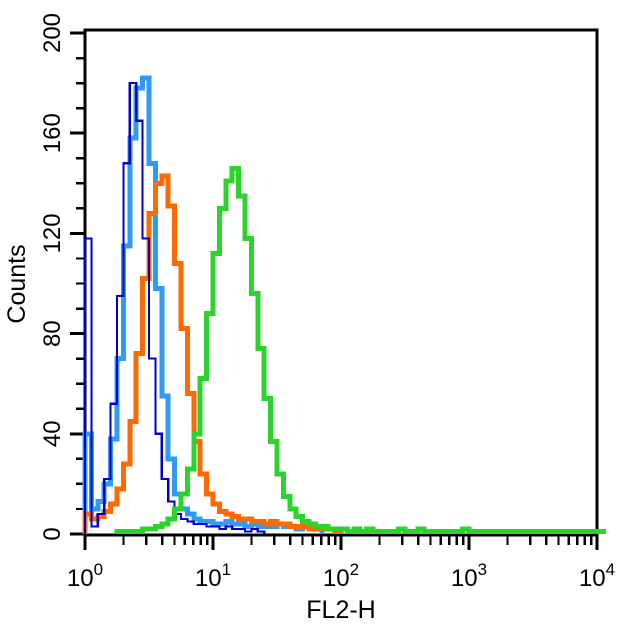 The height and width of the screenshot is (627, 631). What do you see at coordinates (341, 576) in the screenshot?
I see `x-tick-label: 10²` at bounding box center [341, 576].